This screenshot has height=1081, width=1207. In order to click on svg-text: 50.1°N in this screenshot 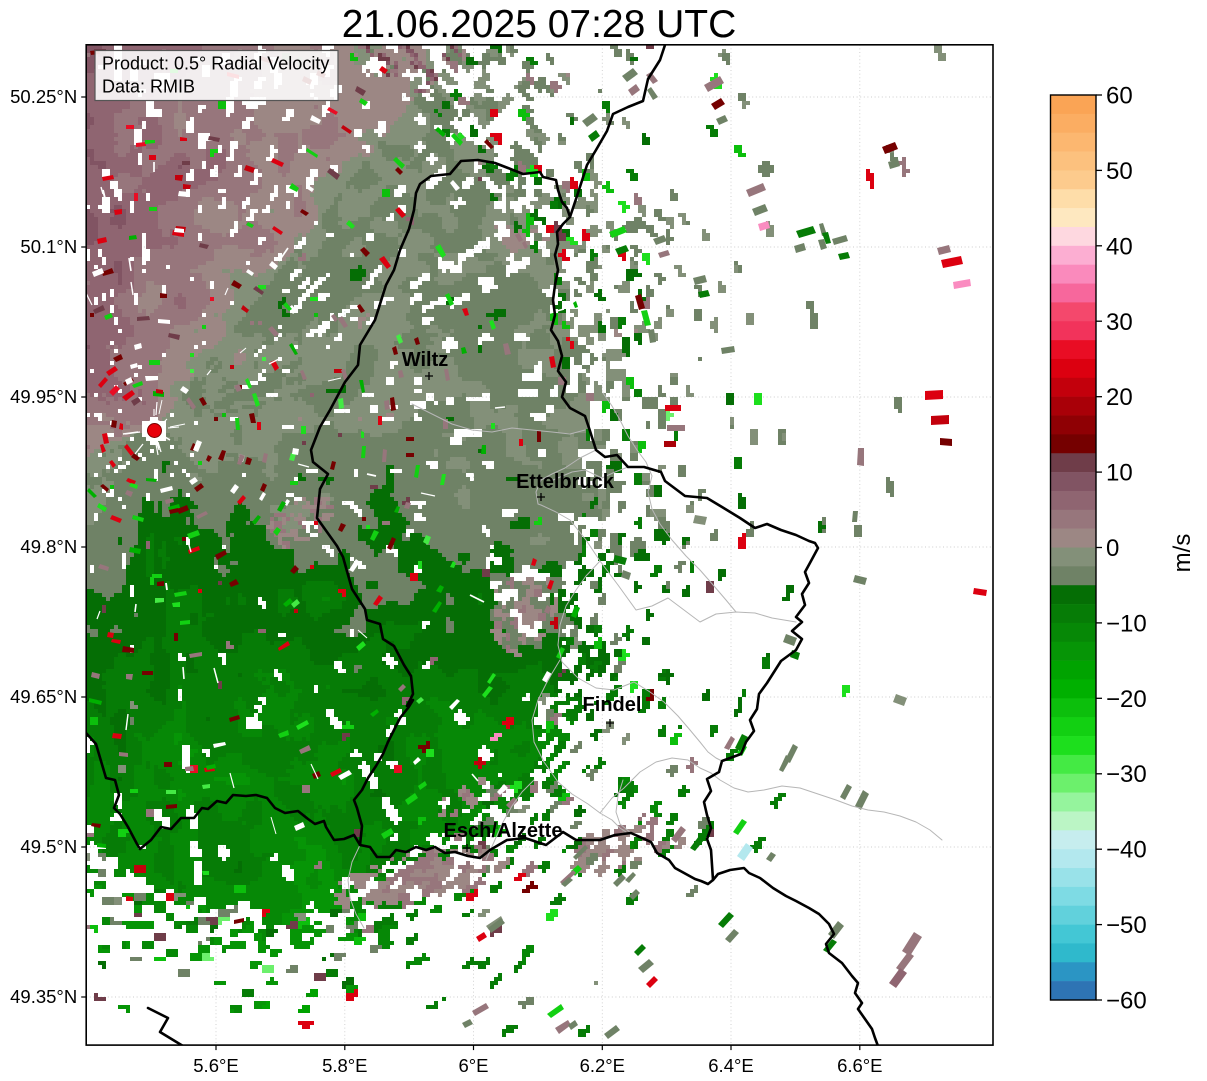, I will do `click(48, 246)`.